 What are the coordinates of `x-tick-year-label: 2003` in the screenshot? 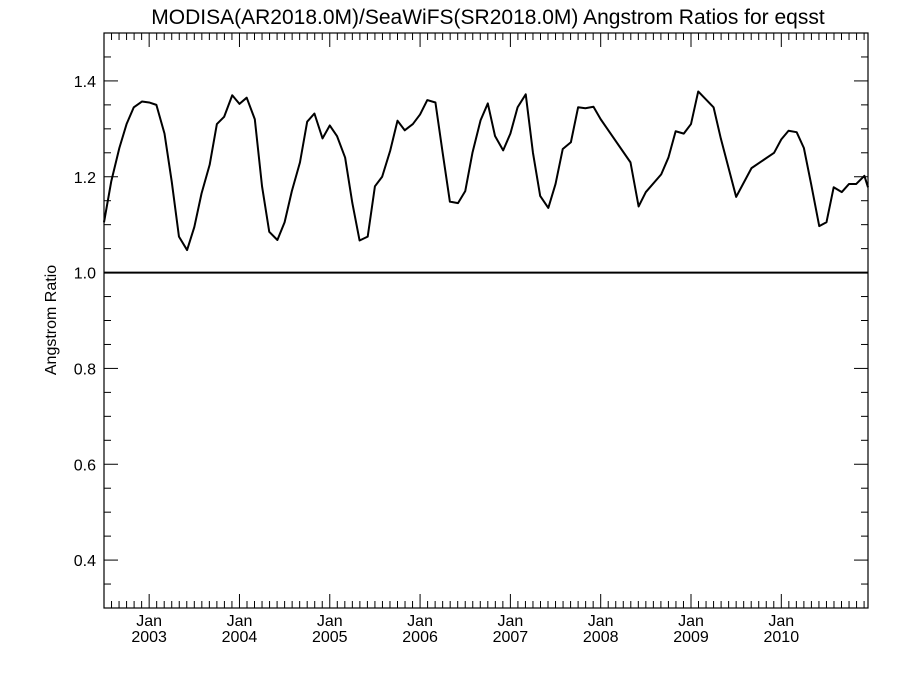 It's located at (149, 637).